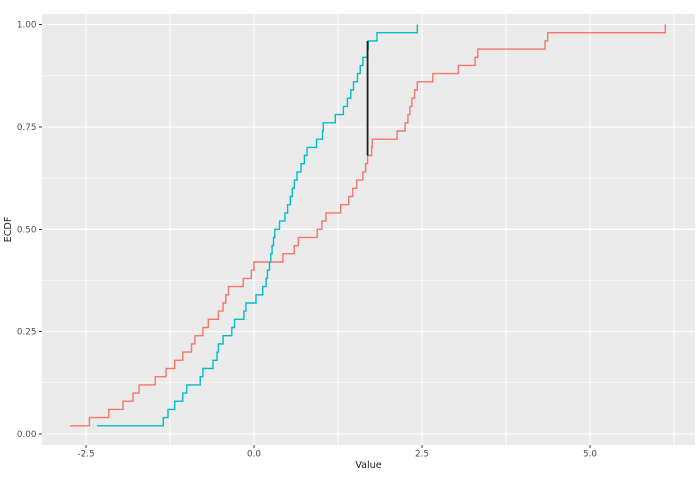 The width and height of the screenshot is (700, 480). I want to click on y-axis-tick-labels: 0.00 0.25 0.50 0.75 1.00, so click(27, 231).